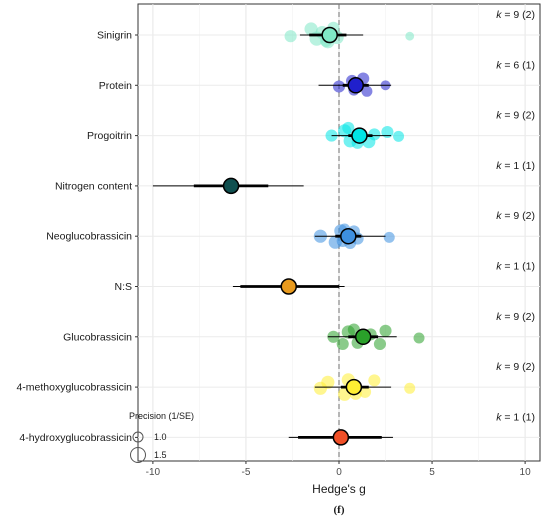 This screenshot has height=523, width=550. What do you see at coordinates (343, 177) in the screenshot?
I see `row-nitrogen-content: k = 1 (1)` at bounding box center [343, 177].